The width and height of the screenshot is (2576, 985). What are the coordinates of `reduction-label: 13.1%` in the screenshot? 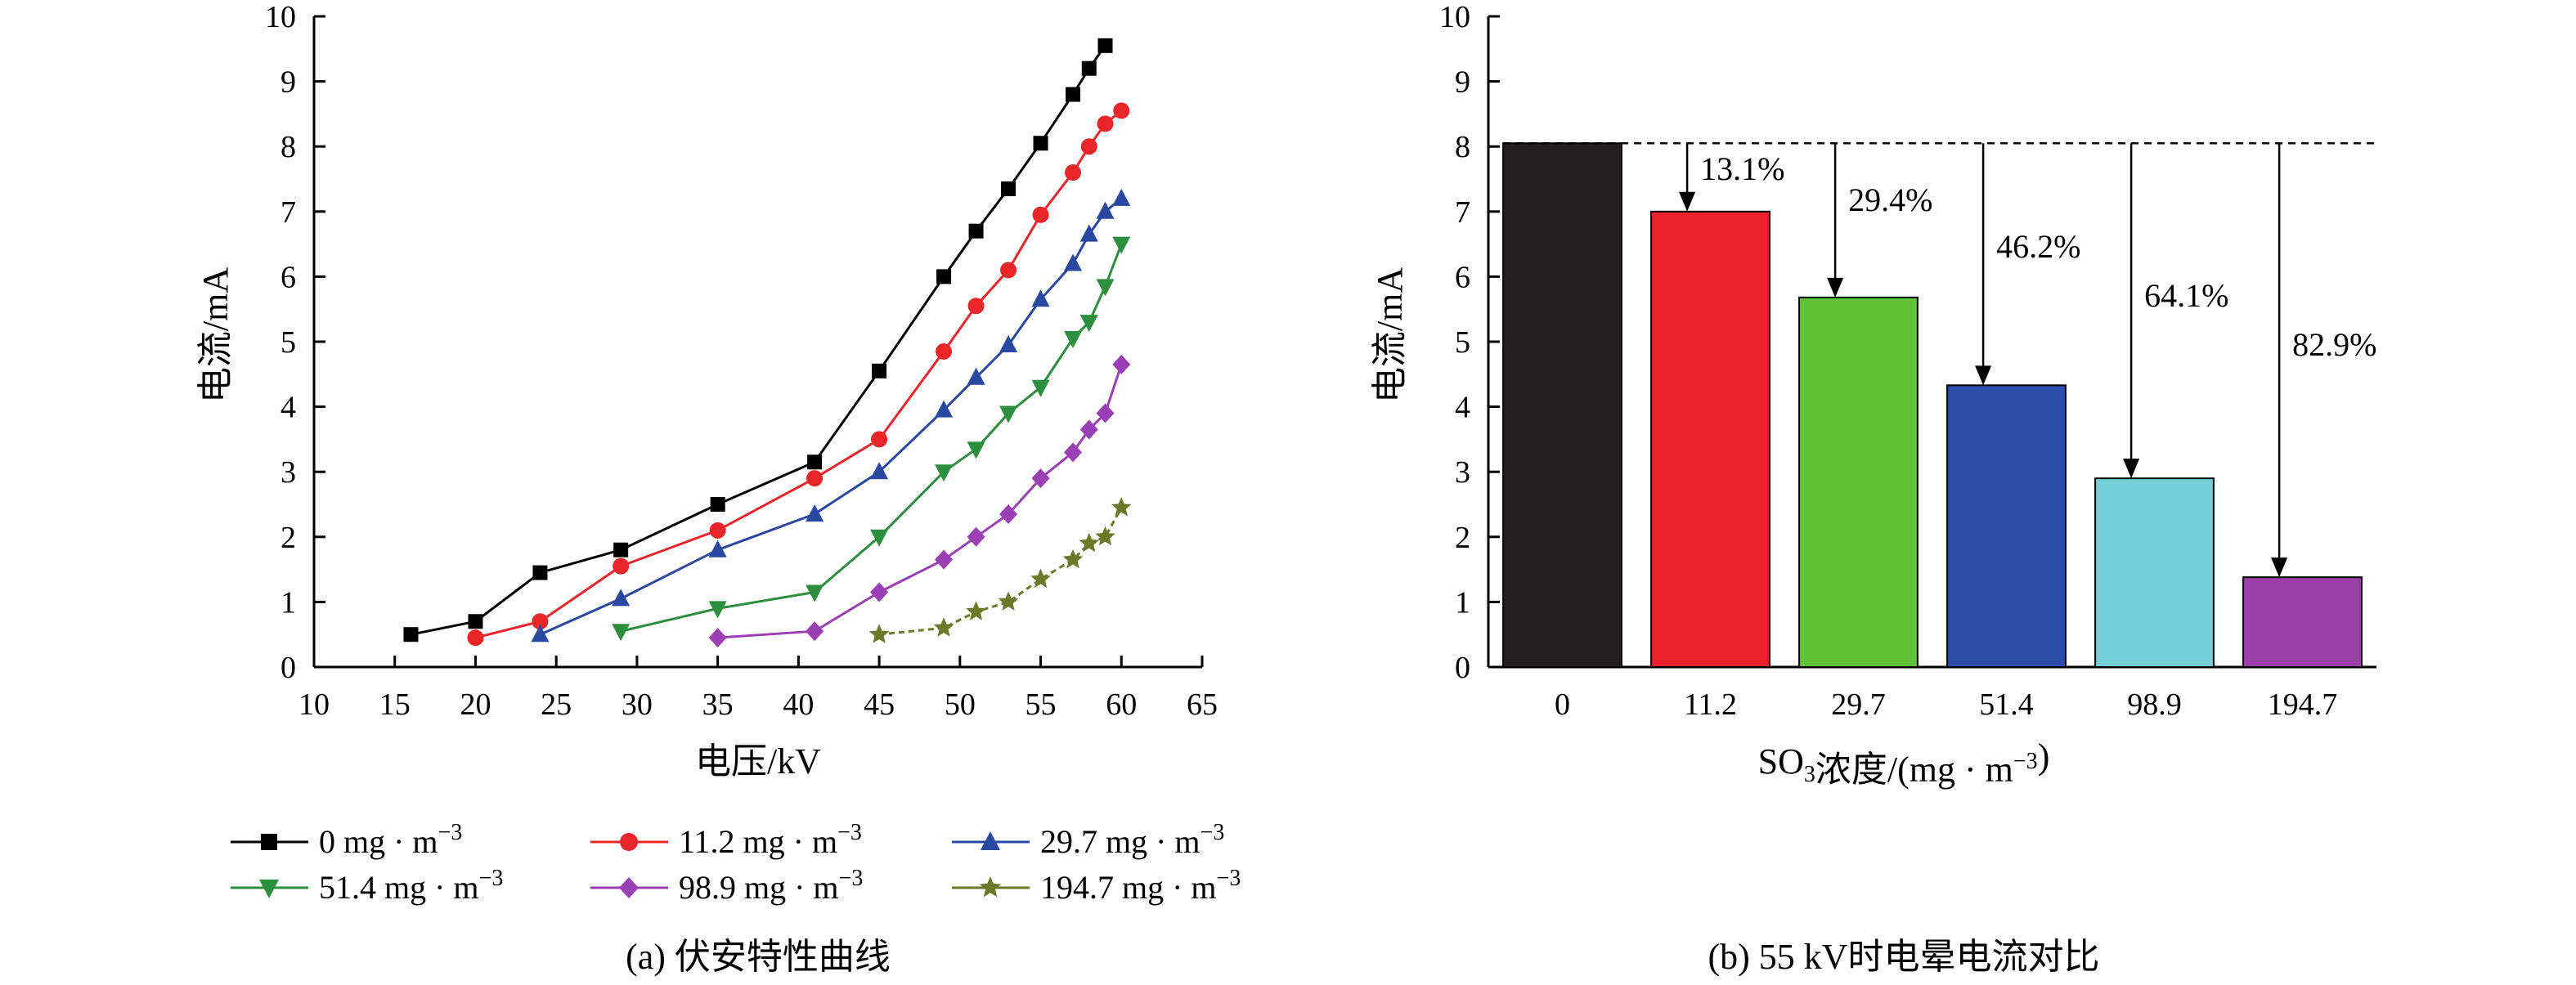 It's located at (1742, 168).